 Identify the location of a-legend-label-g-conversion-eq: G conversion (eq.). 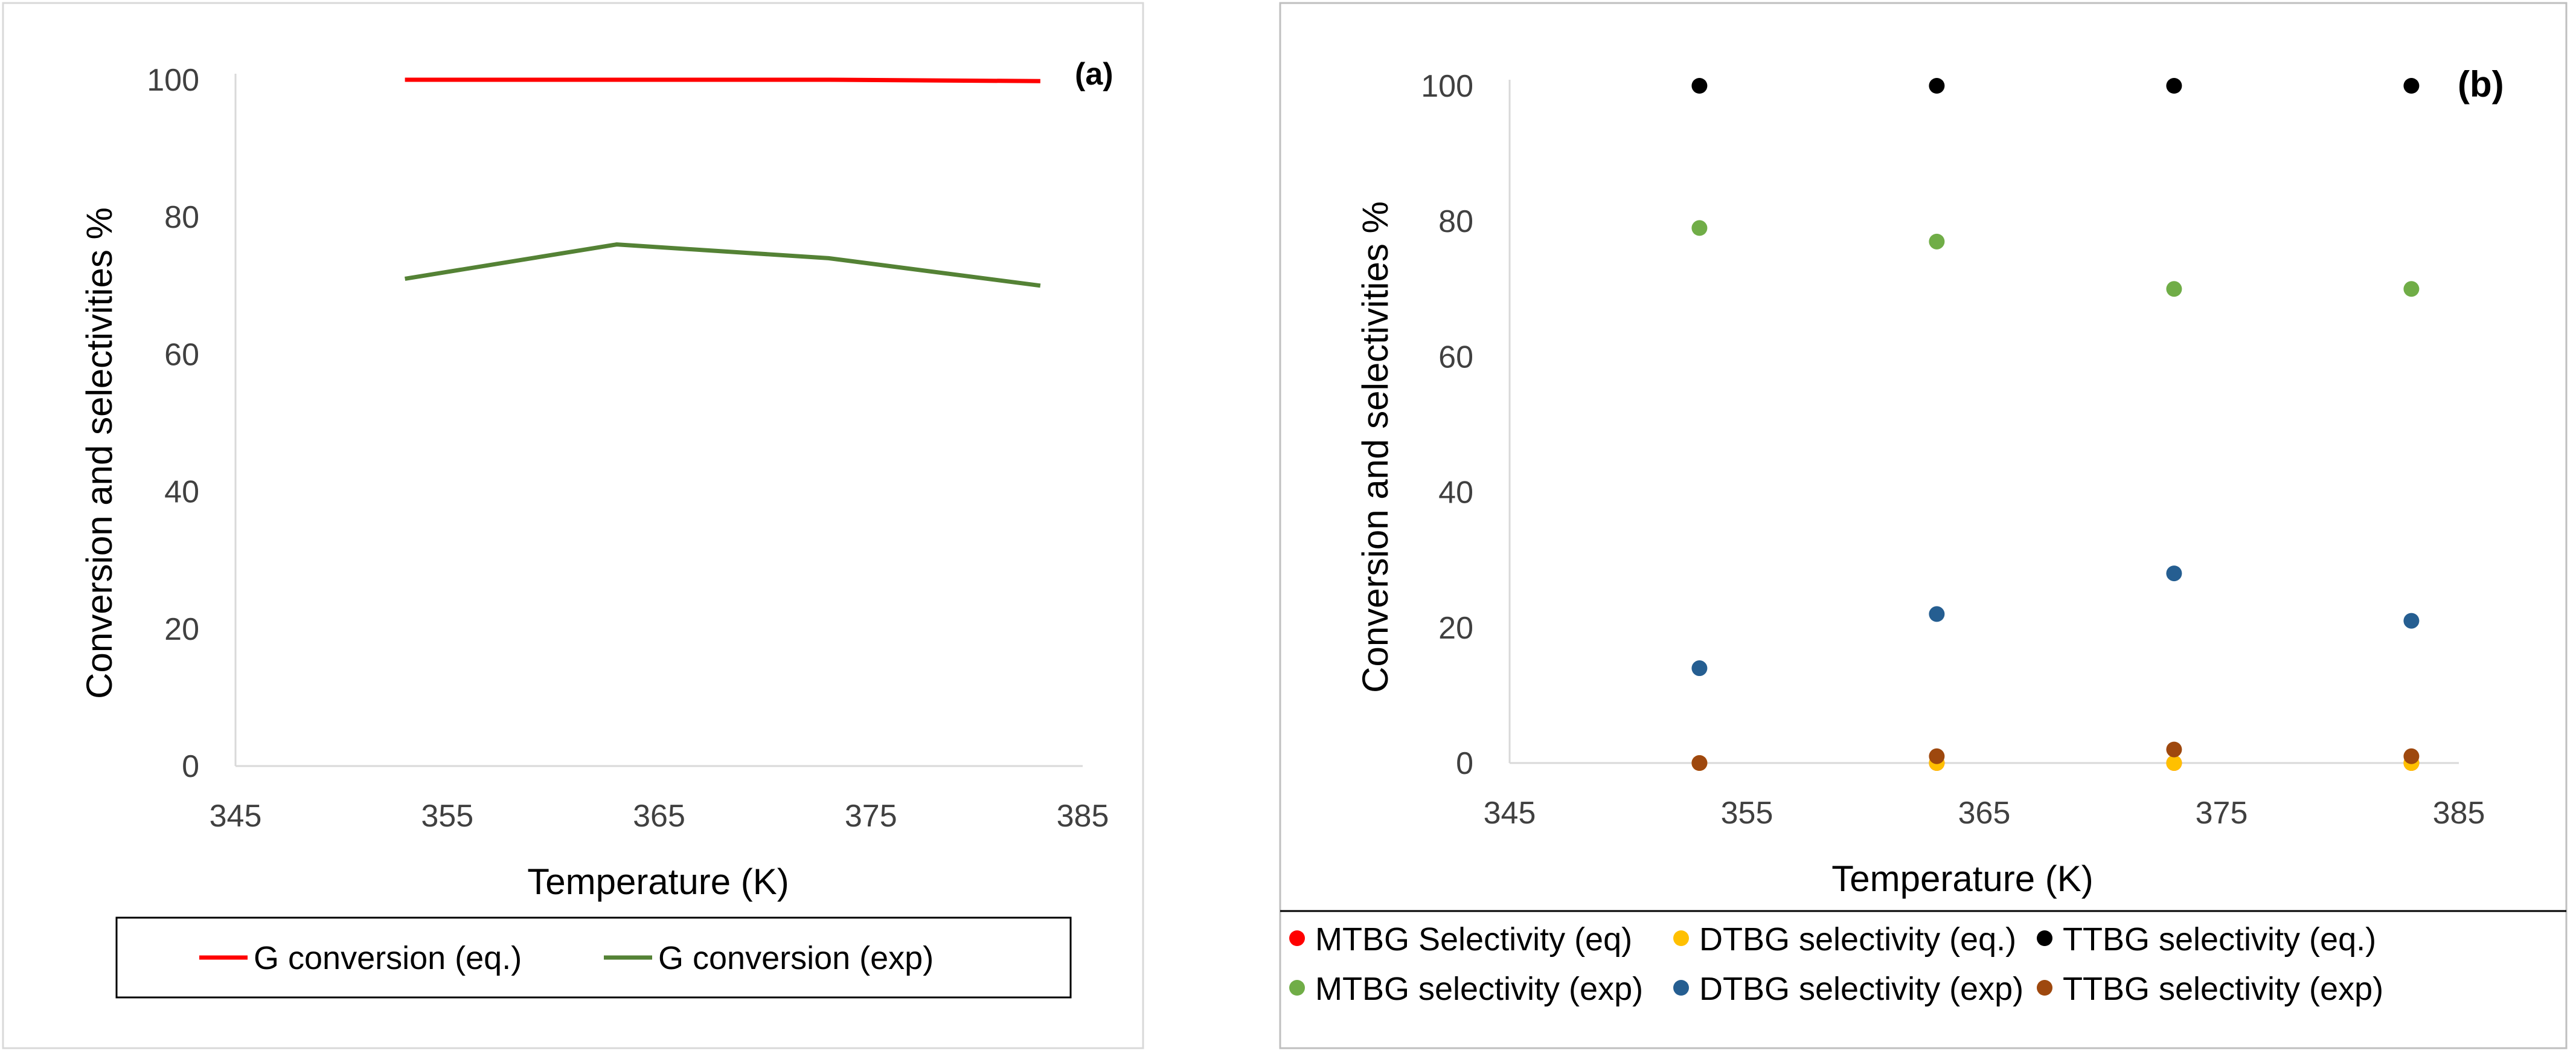
(388, 958).